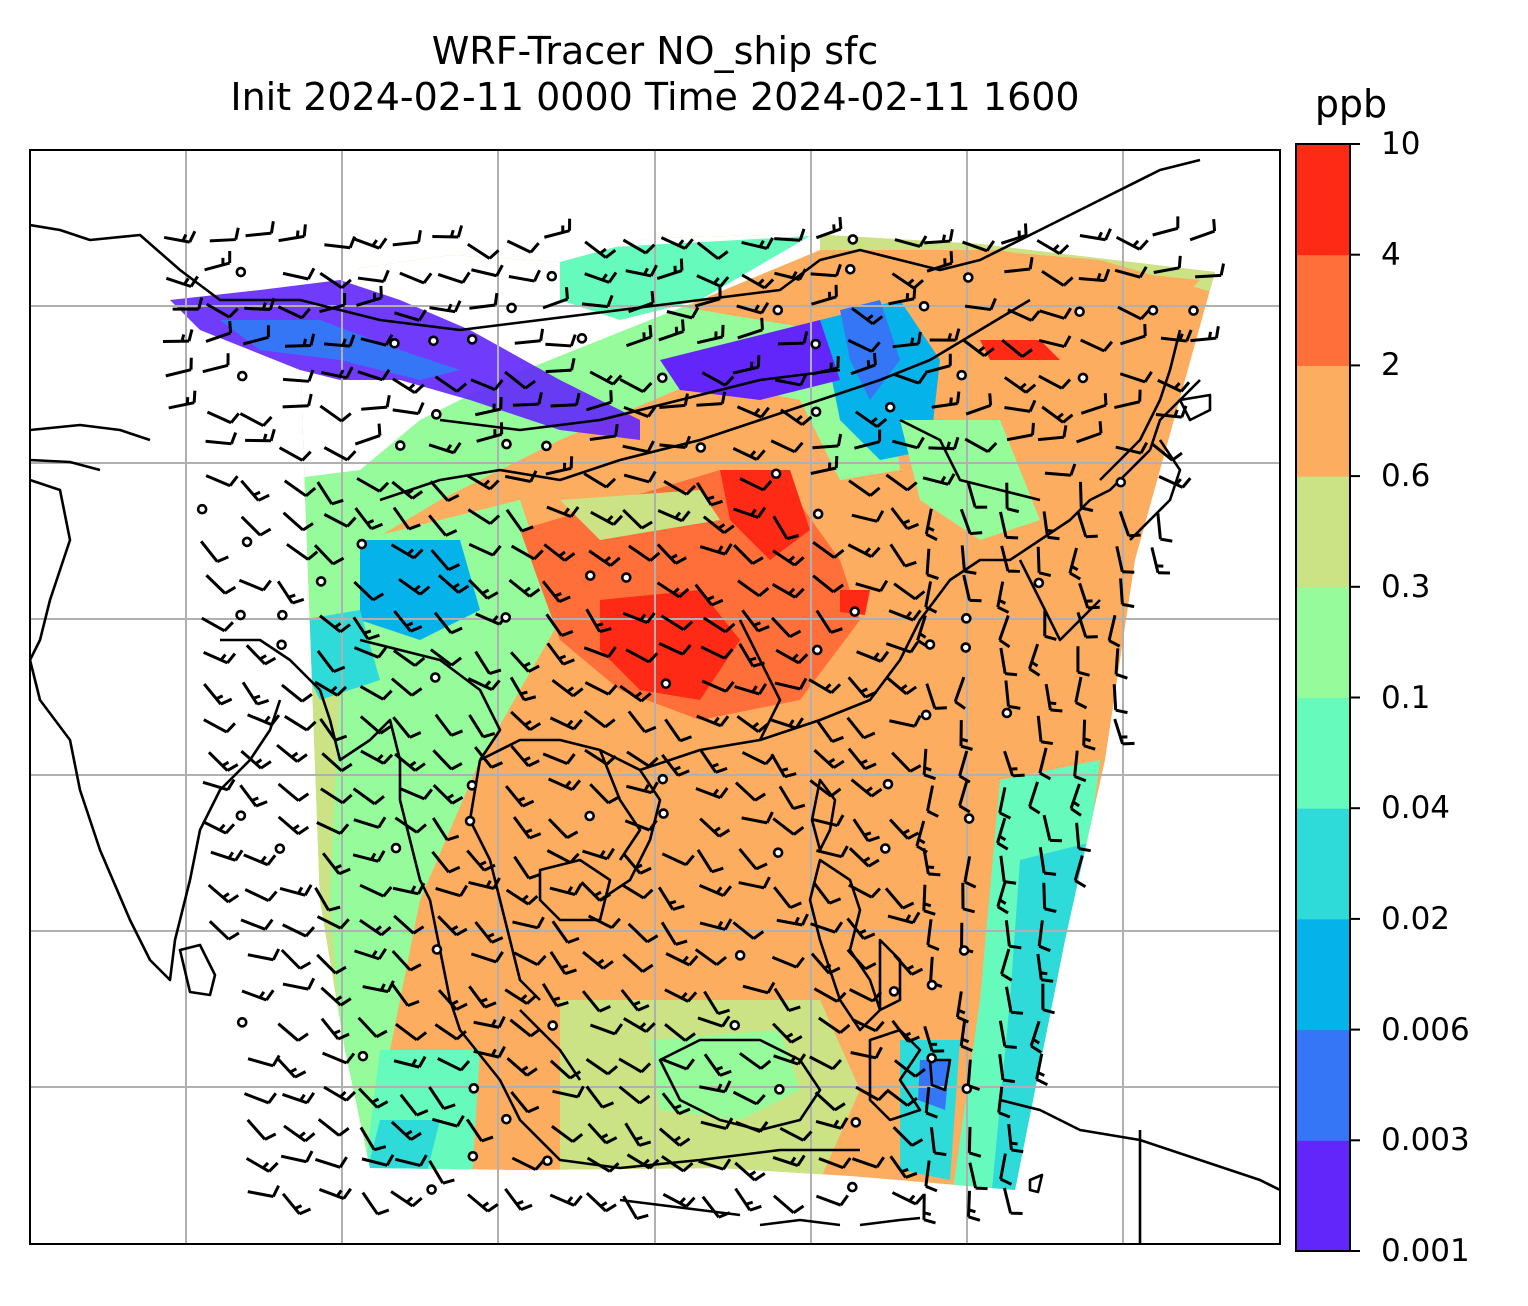 This screenshot has height=1306, width=1528. What do you see at coordinates (1406, 697) in the screenshot?
I see `colorbar-tick-label: 0.1` at bounding box center [1406, 697].